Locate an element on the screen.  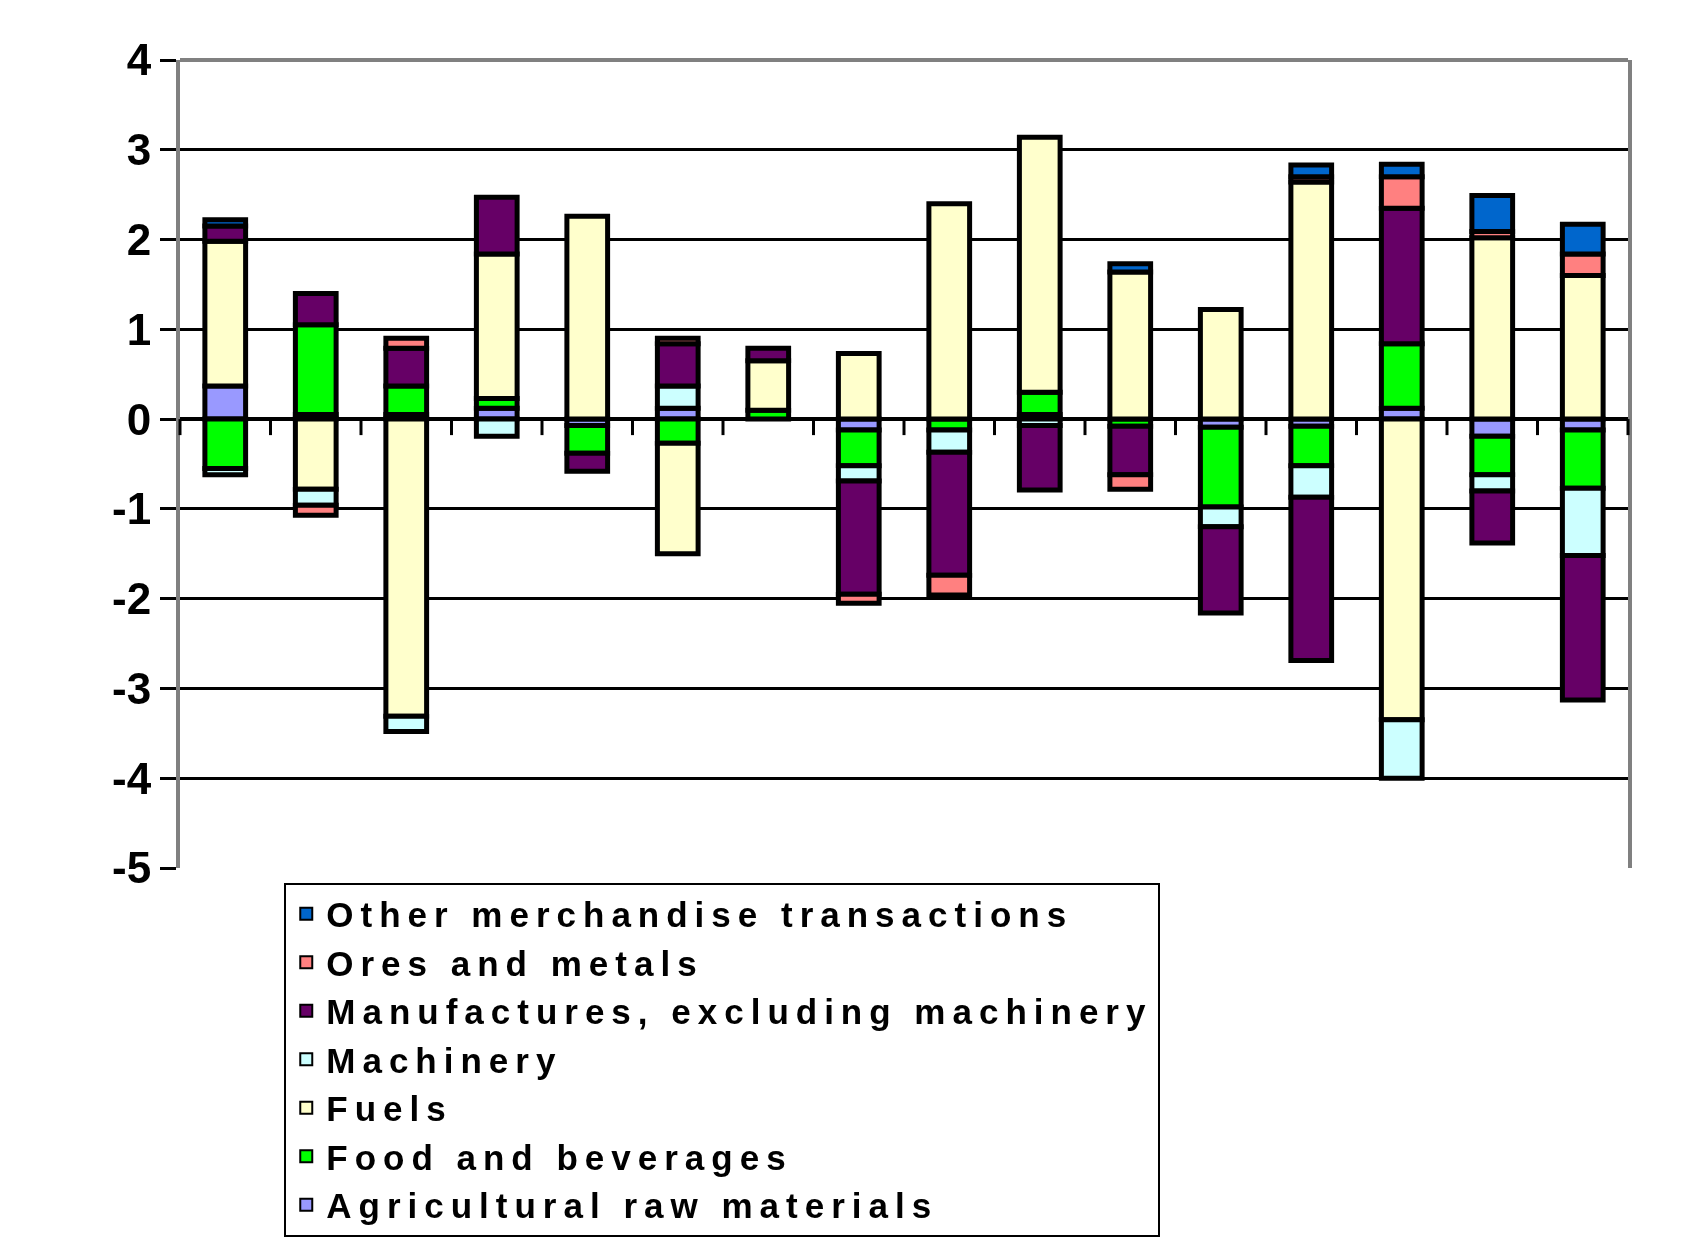
legend-label: Other merchandise transactions is located at coordinates (700, 915).